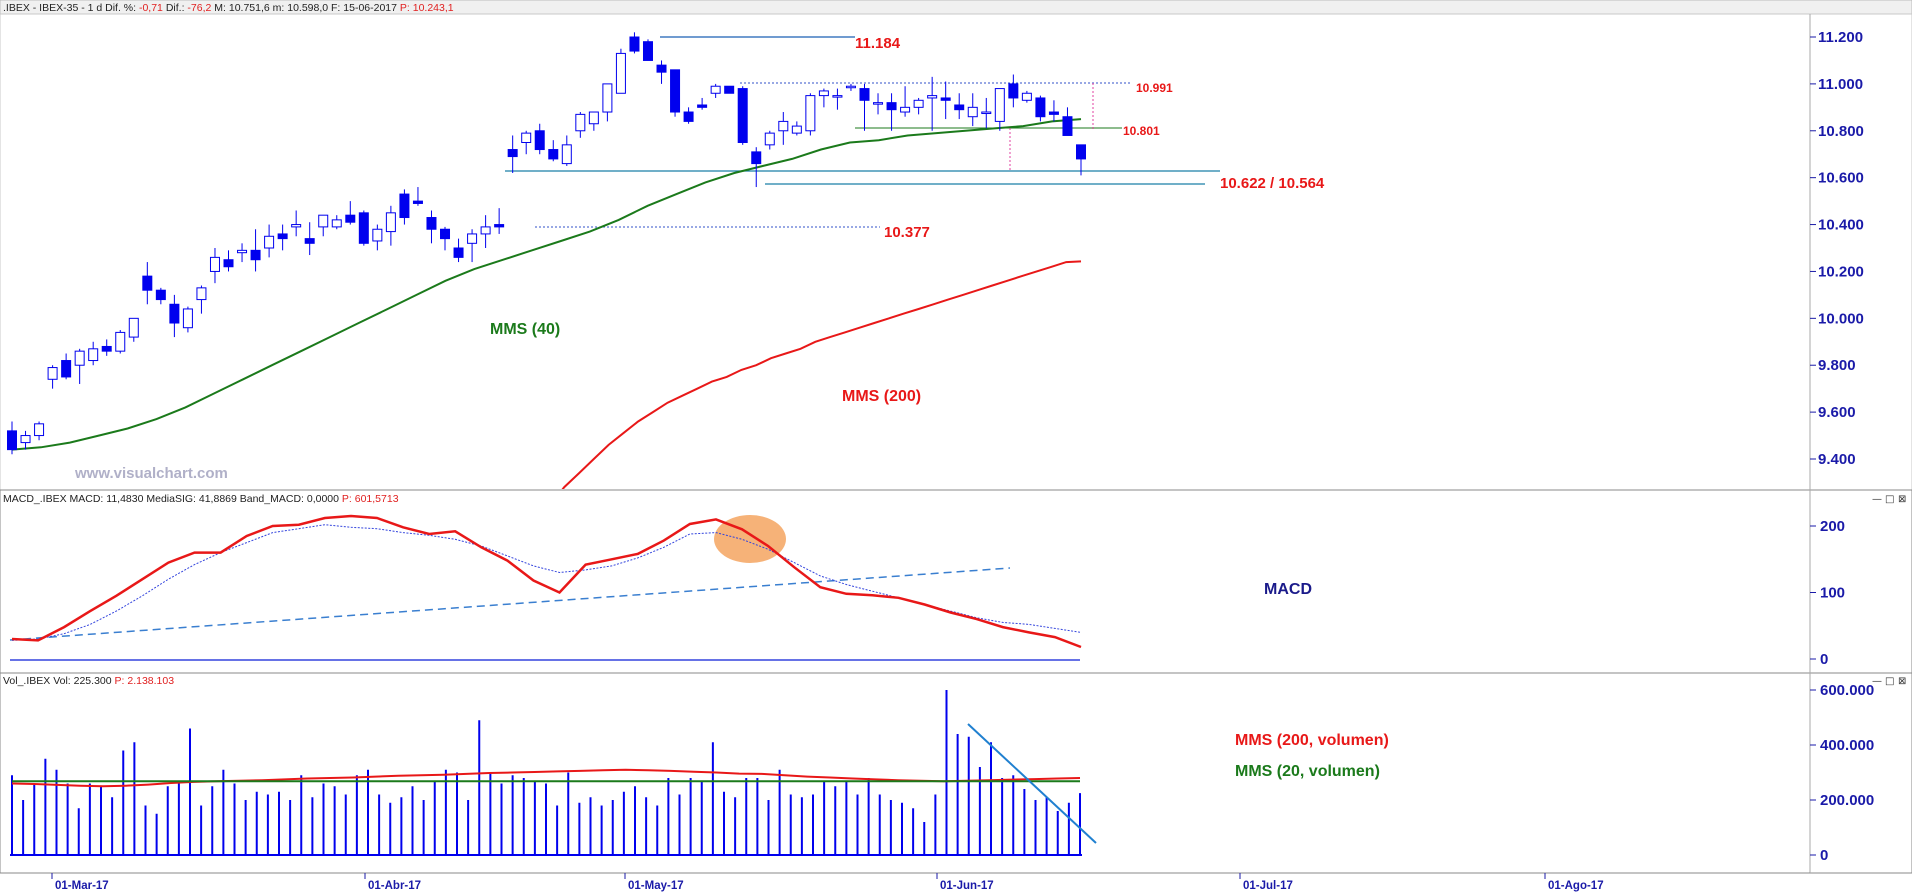  I want to click on date-axis-label: 01-Abr-17, so click(394, 886).